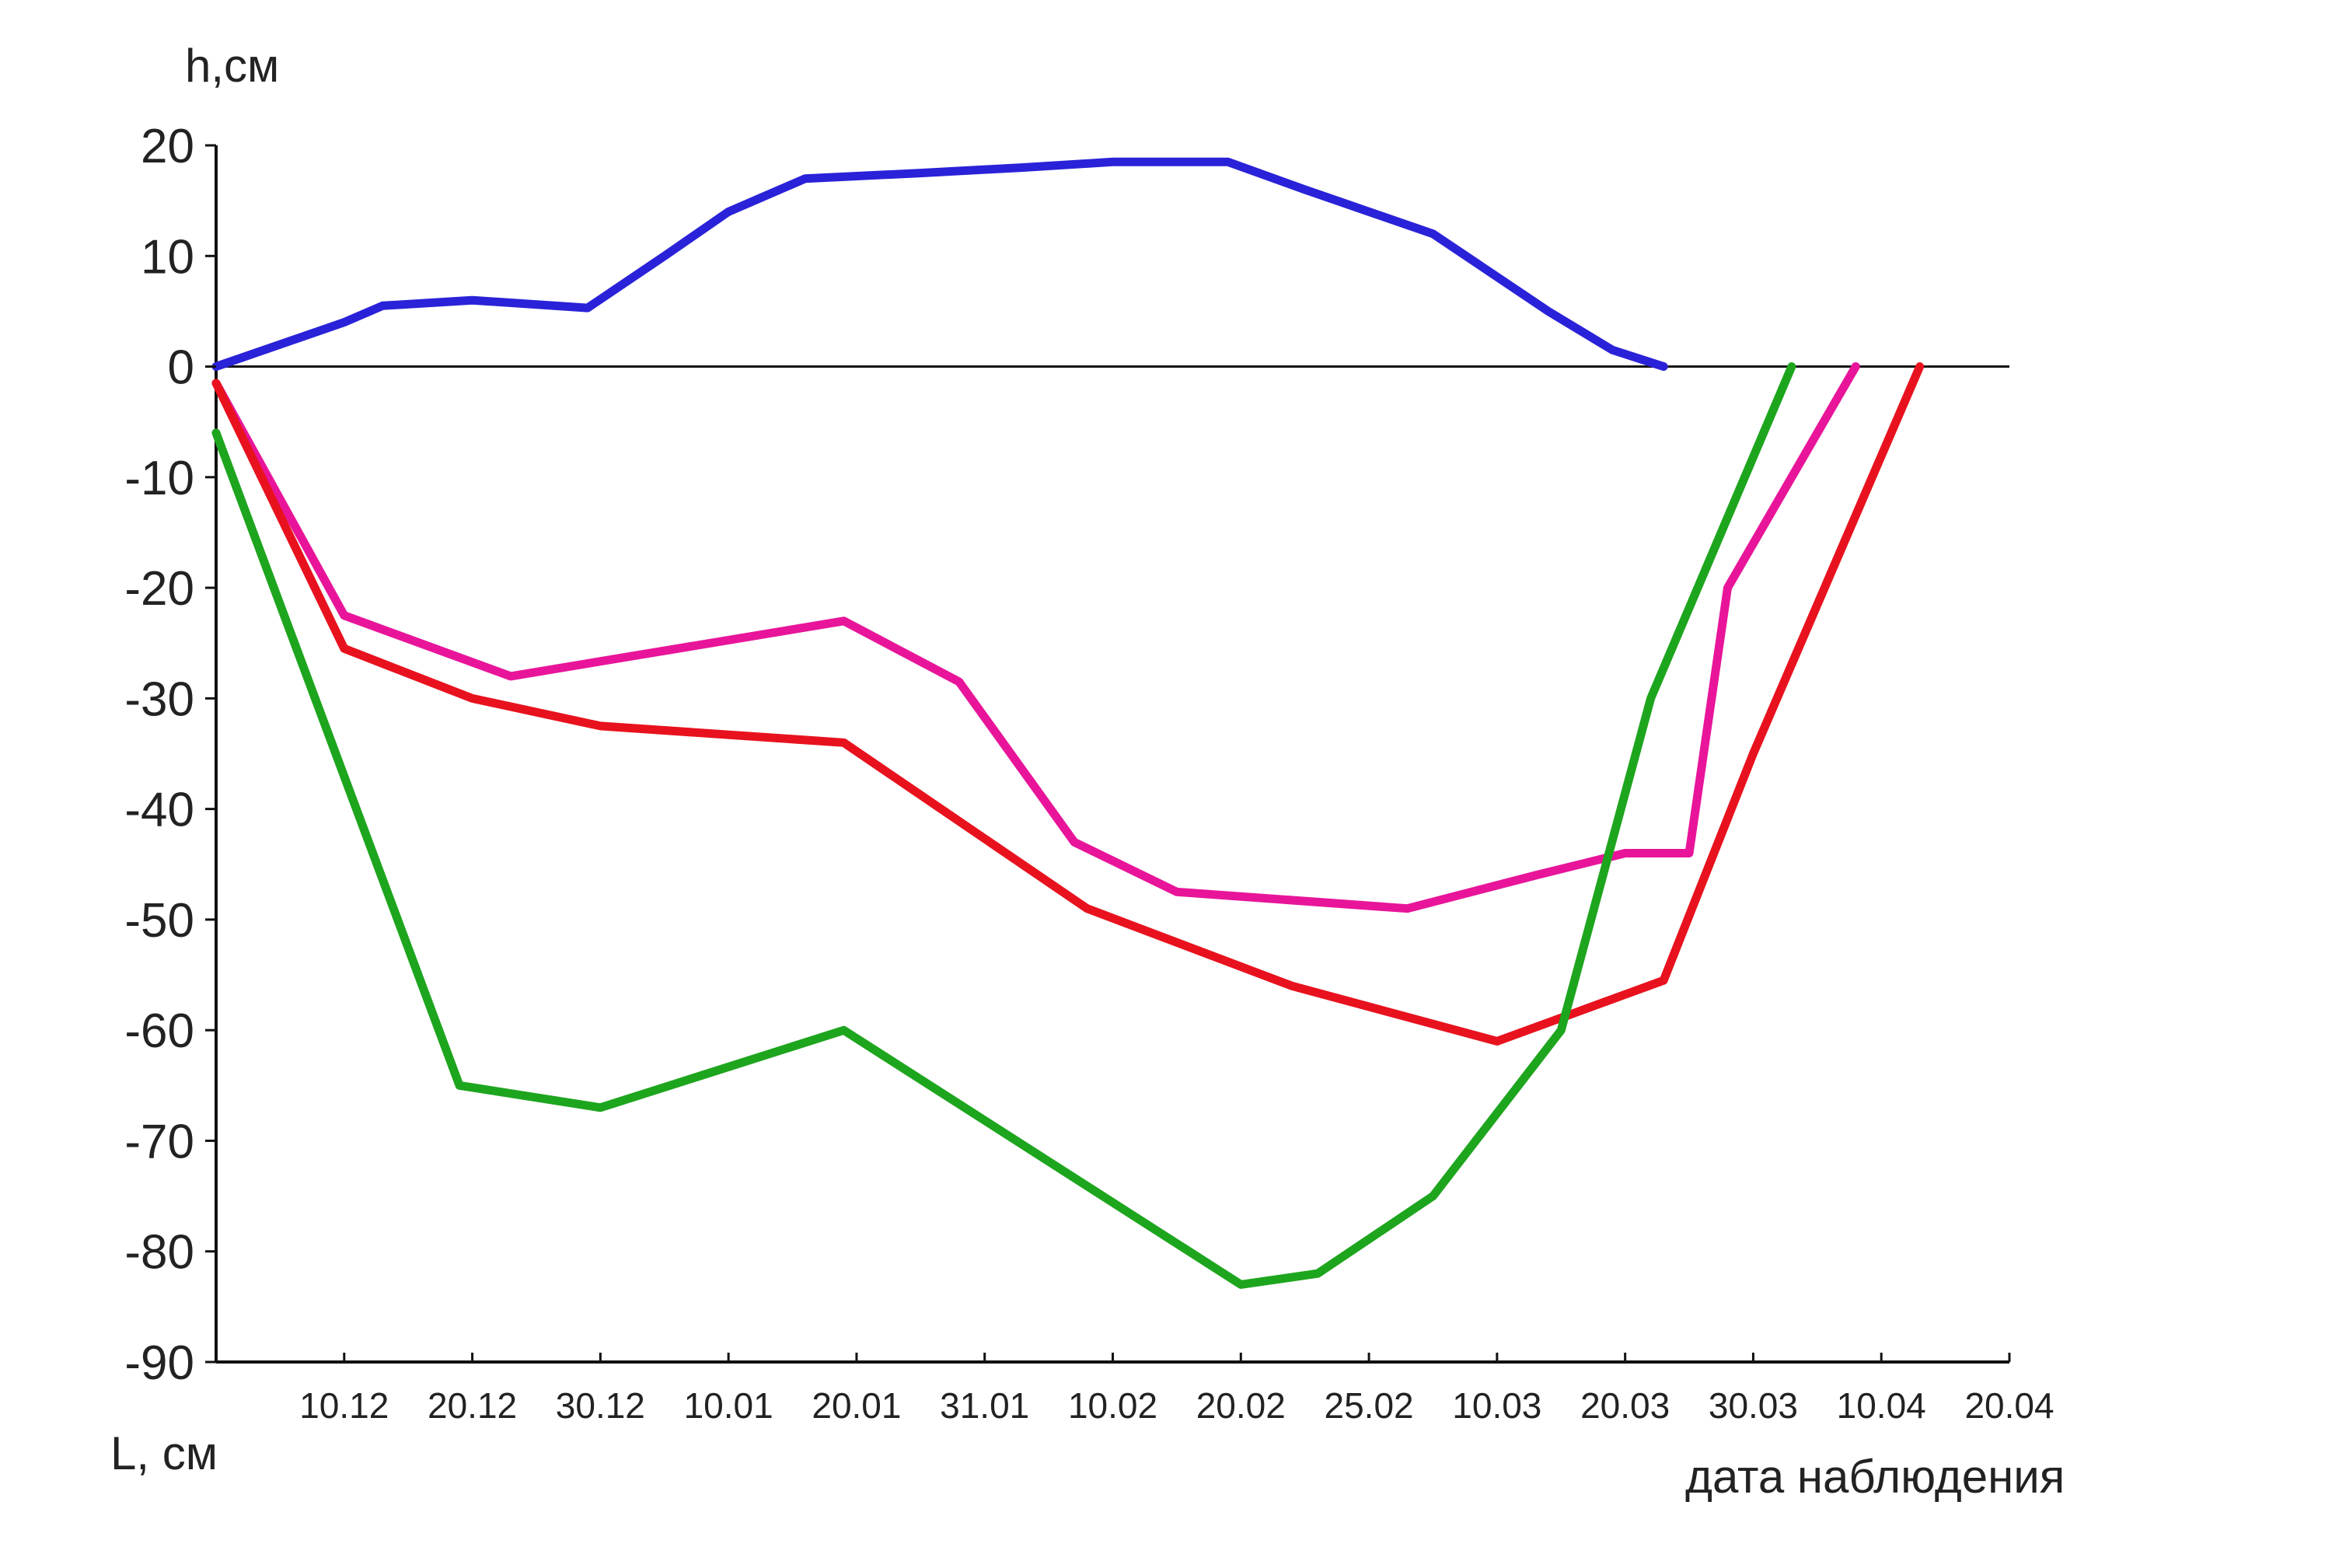 The height and width of the screenshot is (1568, 2332). Describe the element at coordinates (159, 699) in the screenshot. I see `y-tick-label: -30` at that location.